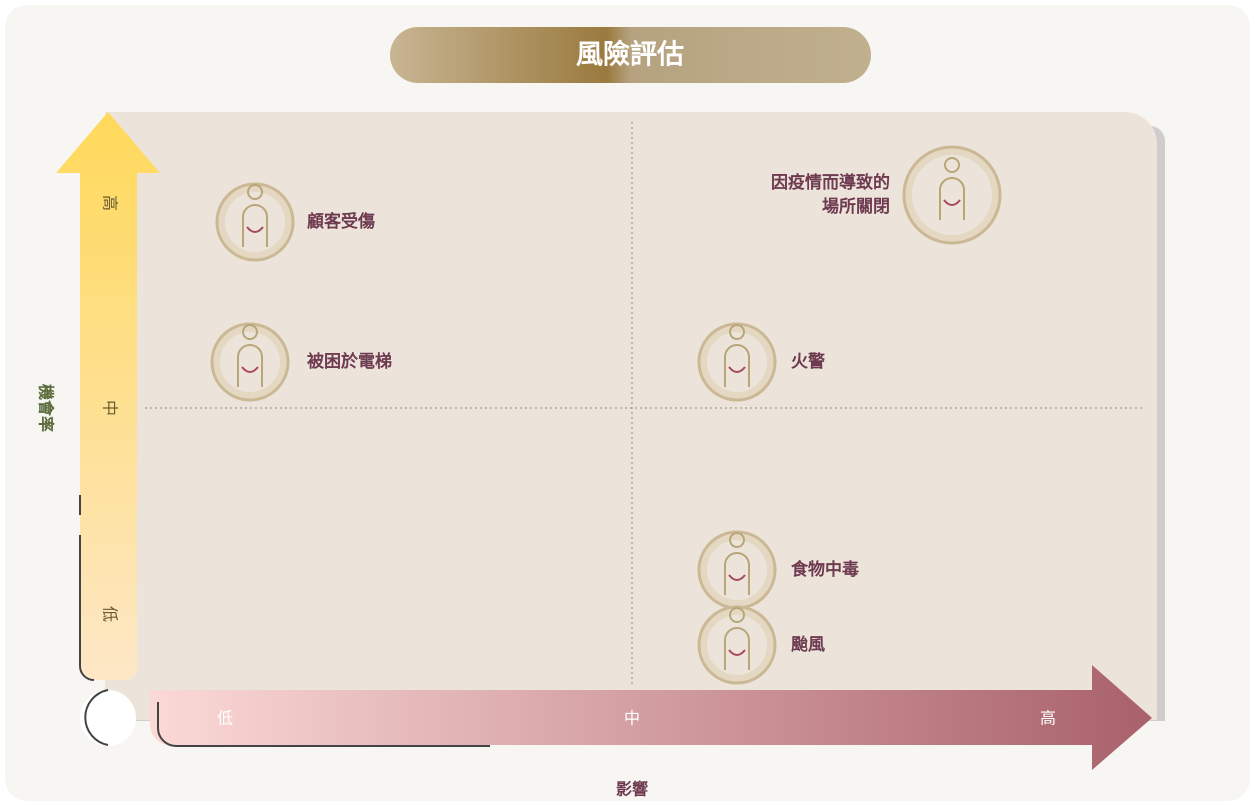 This screenshot has width=1255, height=806. I want to click on x-tick-label: 中, so click(632, 718).